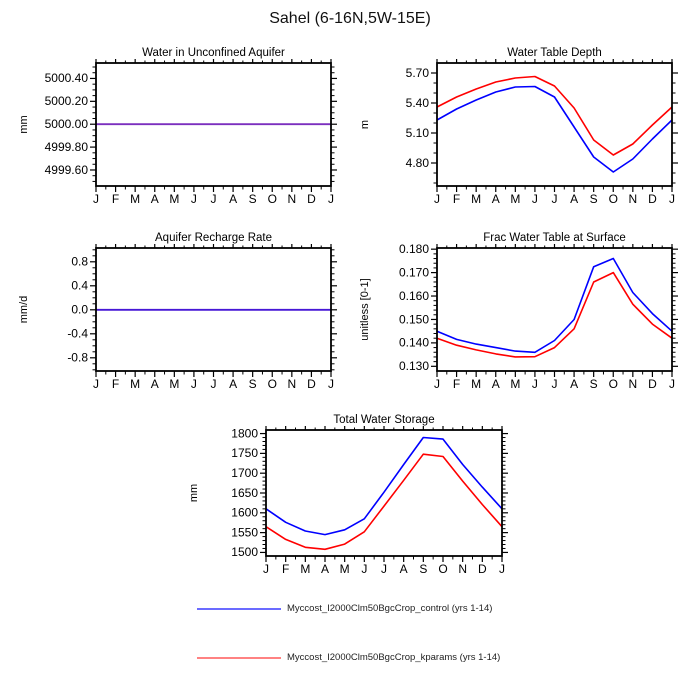 This screenshot has width=700, height=700. What do you see at coordinates (67, 78) in the screenshot?
I see `y-tick-label: 5000.40` at bounding box center [67, 78].